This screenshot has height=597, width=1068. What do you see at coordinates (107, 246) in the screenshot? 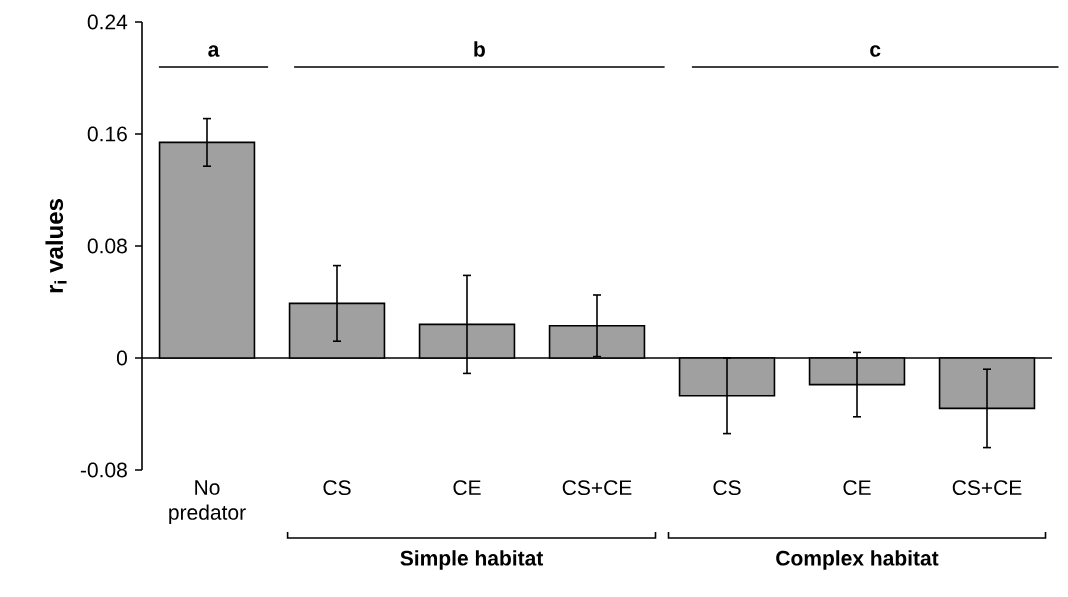
I see `y-tick-label: 0.08` at bounding box center [107, 246].